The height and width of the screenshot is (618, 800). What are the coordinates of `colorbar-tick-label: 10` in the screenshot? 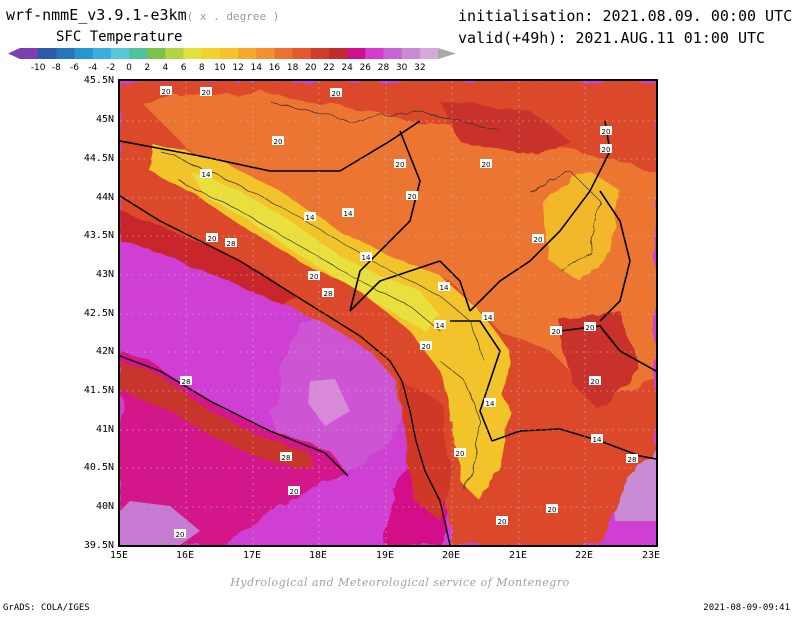 It's located at (220, 68).